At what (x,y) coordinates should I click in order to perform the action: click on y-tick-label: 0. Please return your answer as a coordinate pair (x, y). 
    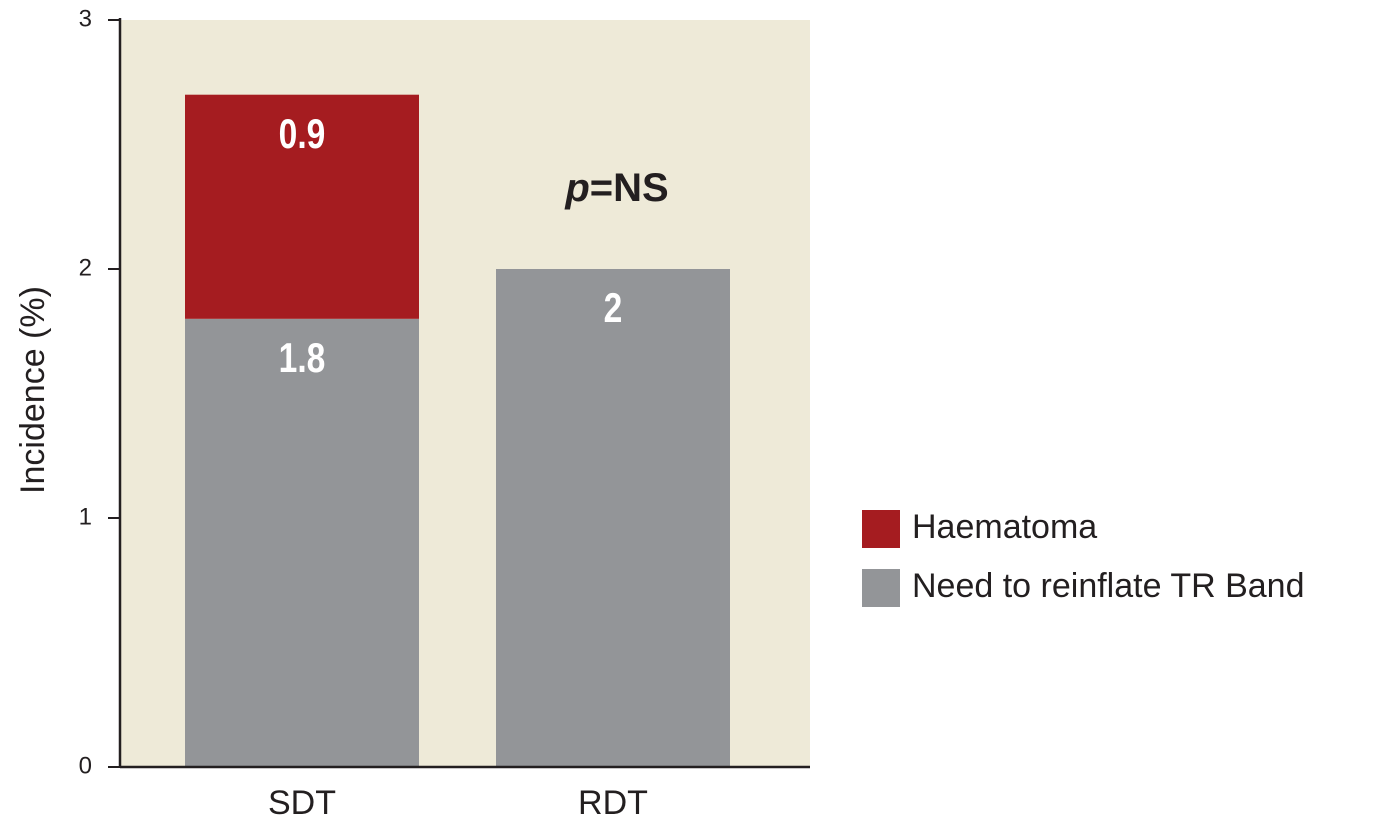
    Looking at the image, I should click on (85, 765).